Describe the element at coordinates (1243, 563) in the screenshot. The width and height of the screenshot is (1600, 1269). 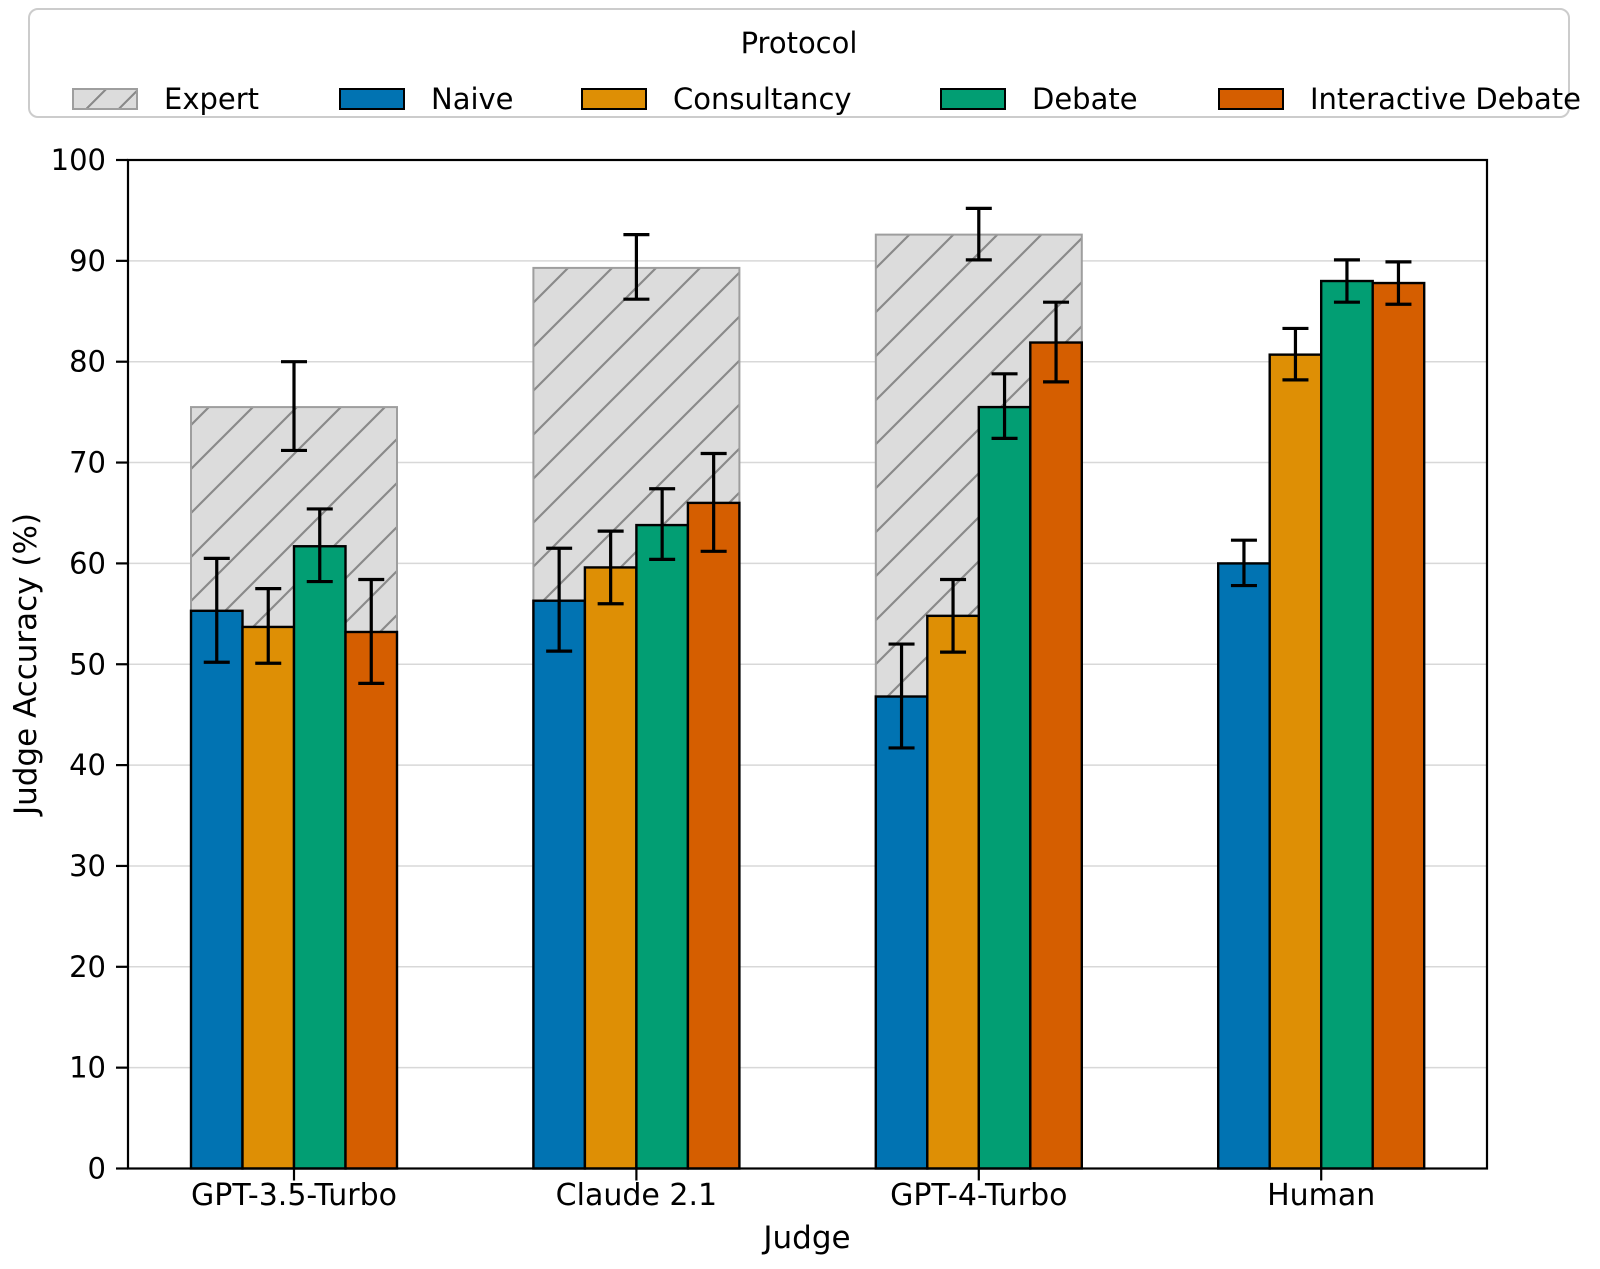
I see `errorbar-naive-human` at that location.